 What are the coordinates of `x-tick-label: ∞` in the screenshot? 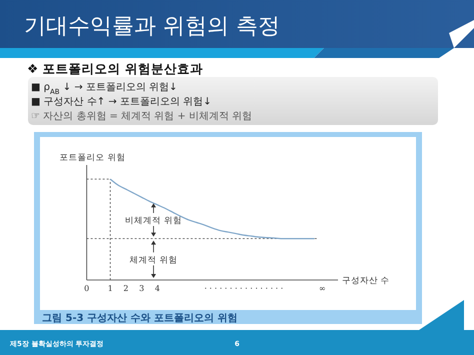 It's located at (322, 288).